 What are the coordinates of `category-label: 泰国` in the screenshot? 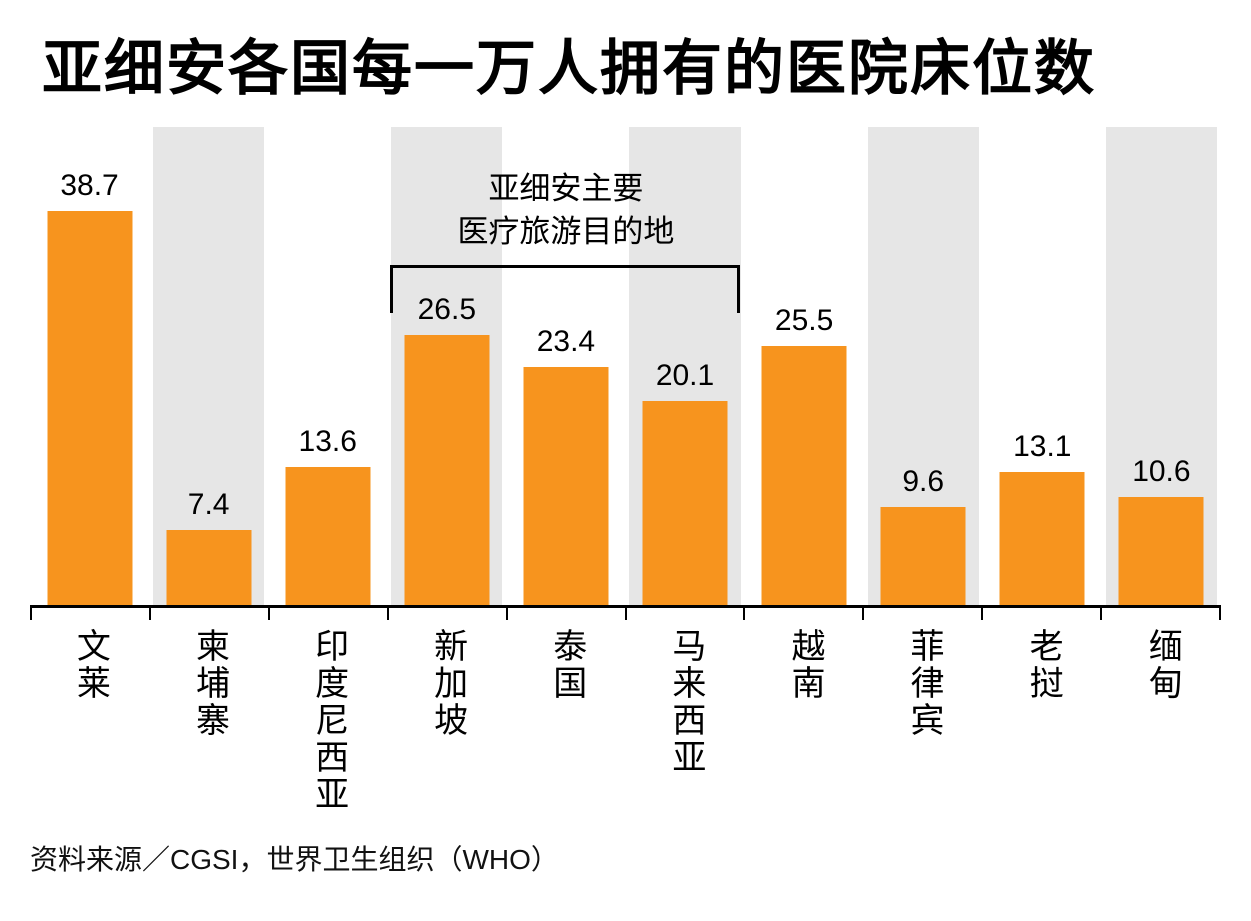 It's located at (565, 717).